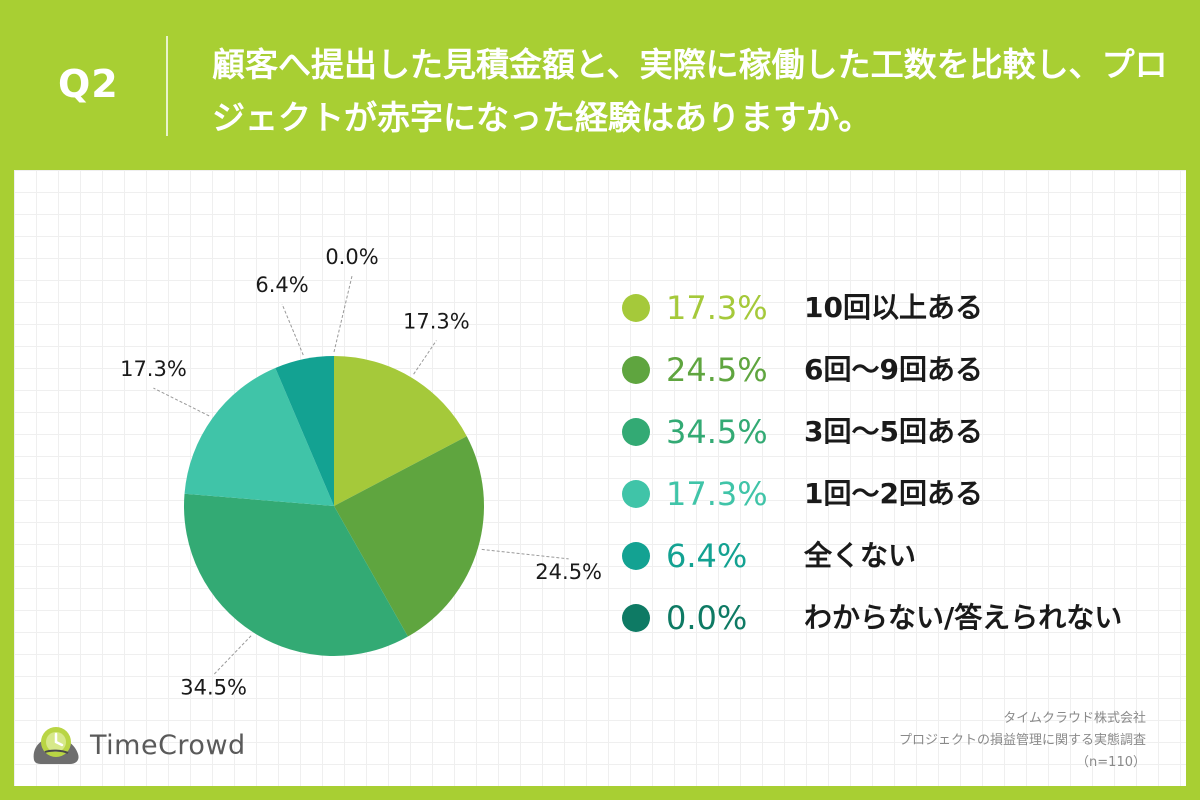  Describe the element at coordinates (1074, 718) in the screenshot. I see `source-company: タイムクラウド株式会社` at that location.